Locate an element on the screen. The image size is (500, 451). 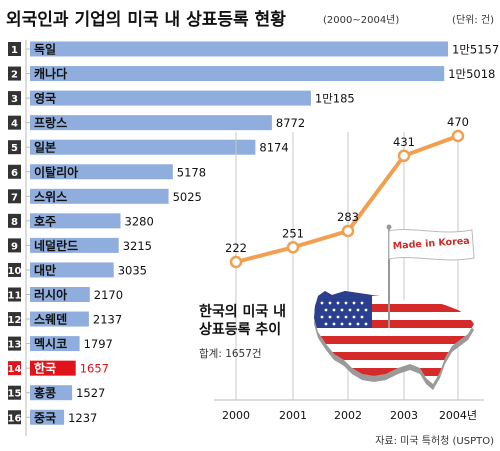
value-label: 1만5157 is located at coordinates (475, 50).